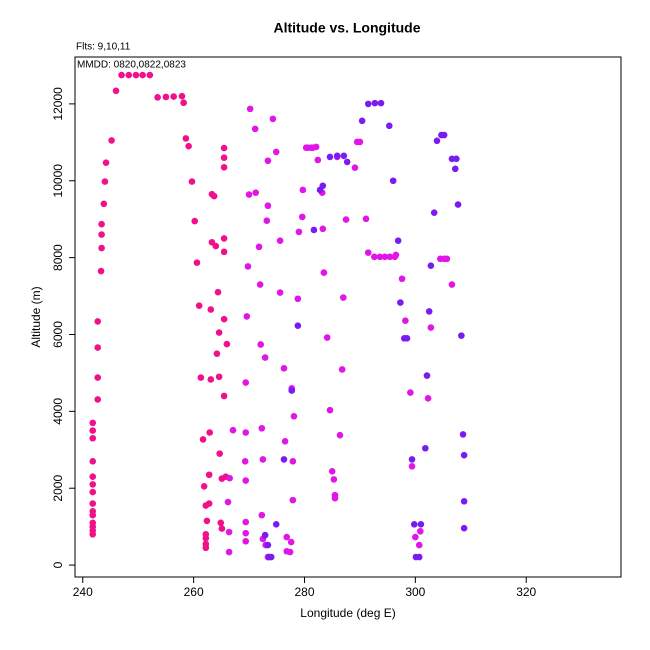  What do you see at coordinates (58, 488) in the screenshot?
I see `y-tick-label: 2000` at bounding box center [58, 488].